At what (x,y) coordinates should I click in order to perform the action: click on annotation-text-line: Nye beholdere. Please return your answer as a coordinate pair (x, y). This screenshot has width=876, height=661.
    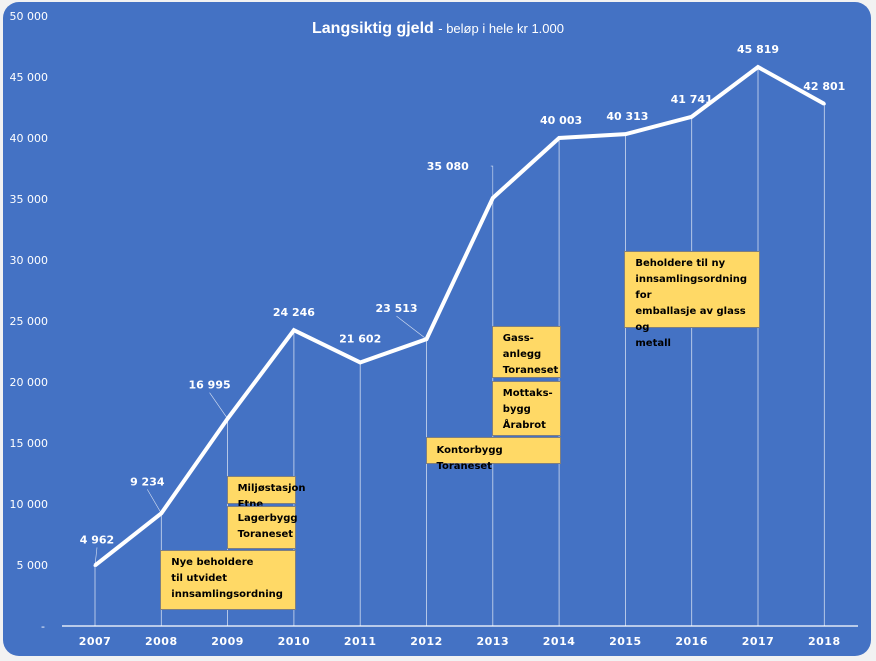
    Looking at the image, I should click on (212, 563).